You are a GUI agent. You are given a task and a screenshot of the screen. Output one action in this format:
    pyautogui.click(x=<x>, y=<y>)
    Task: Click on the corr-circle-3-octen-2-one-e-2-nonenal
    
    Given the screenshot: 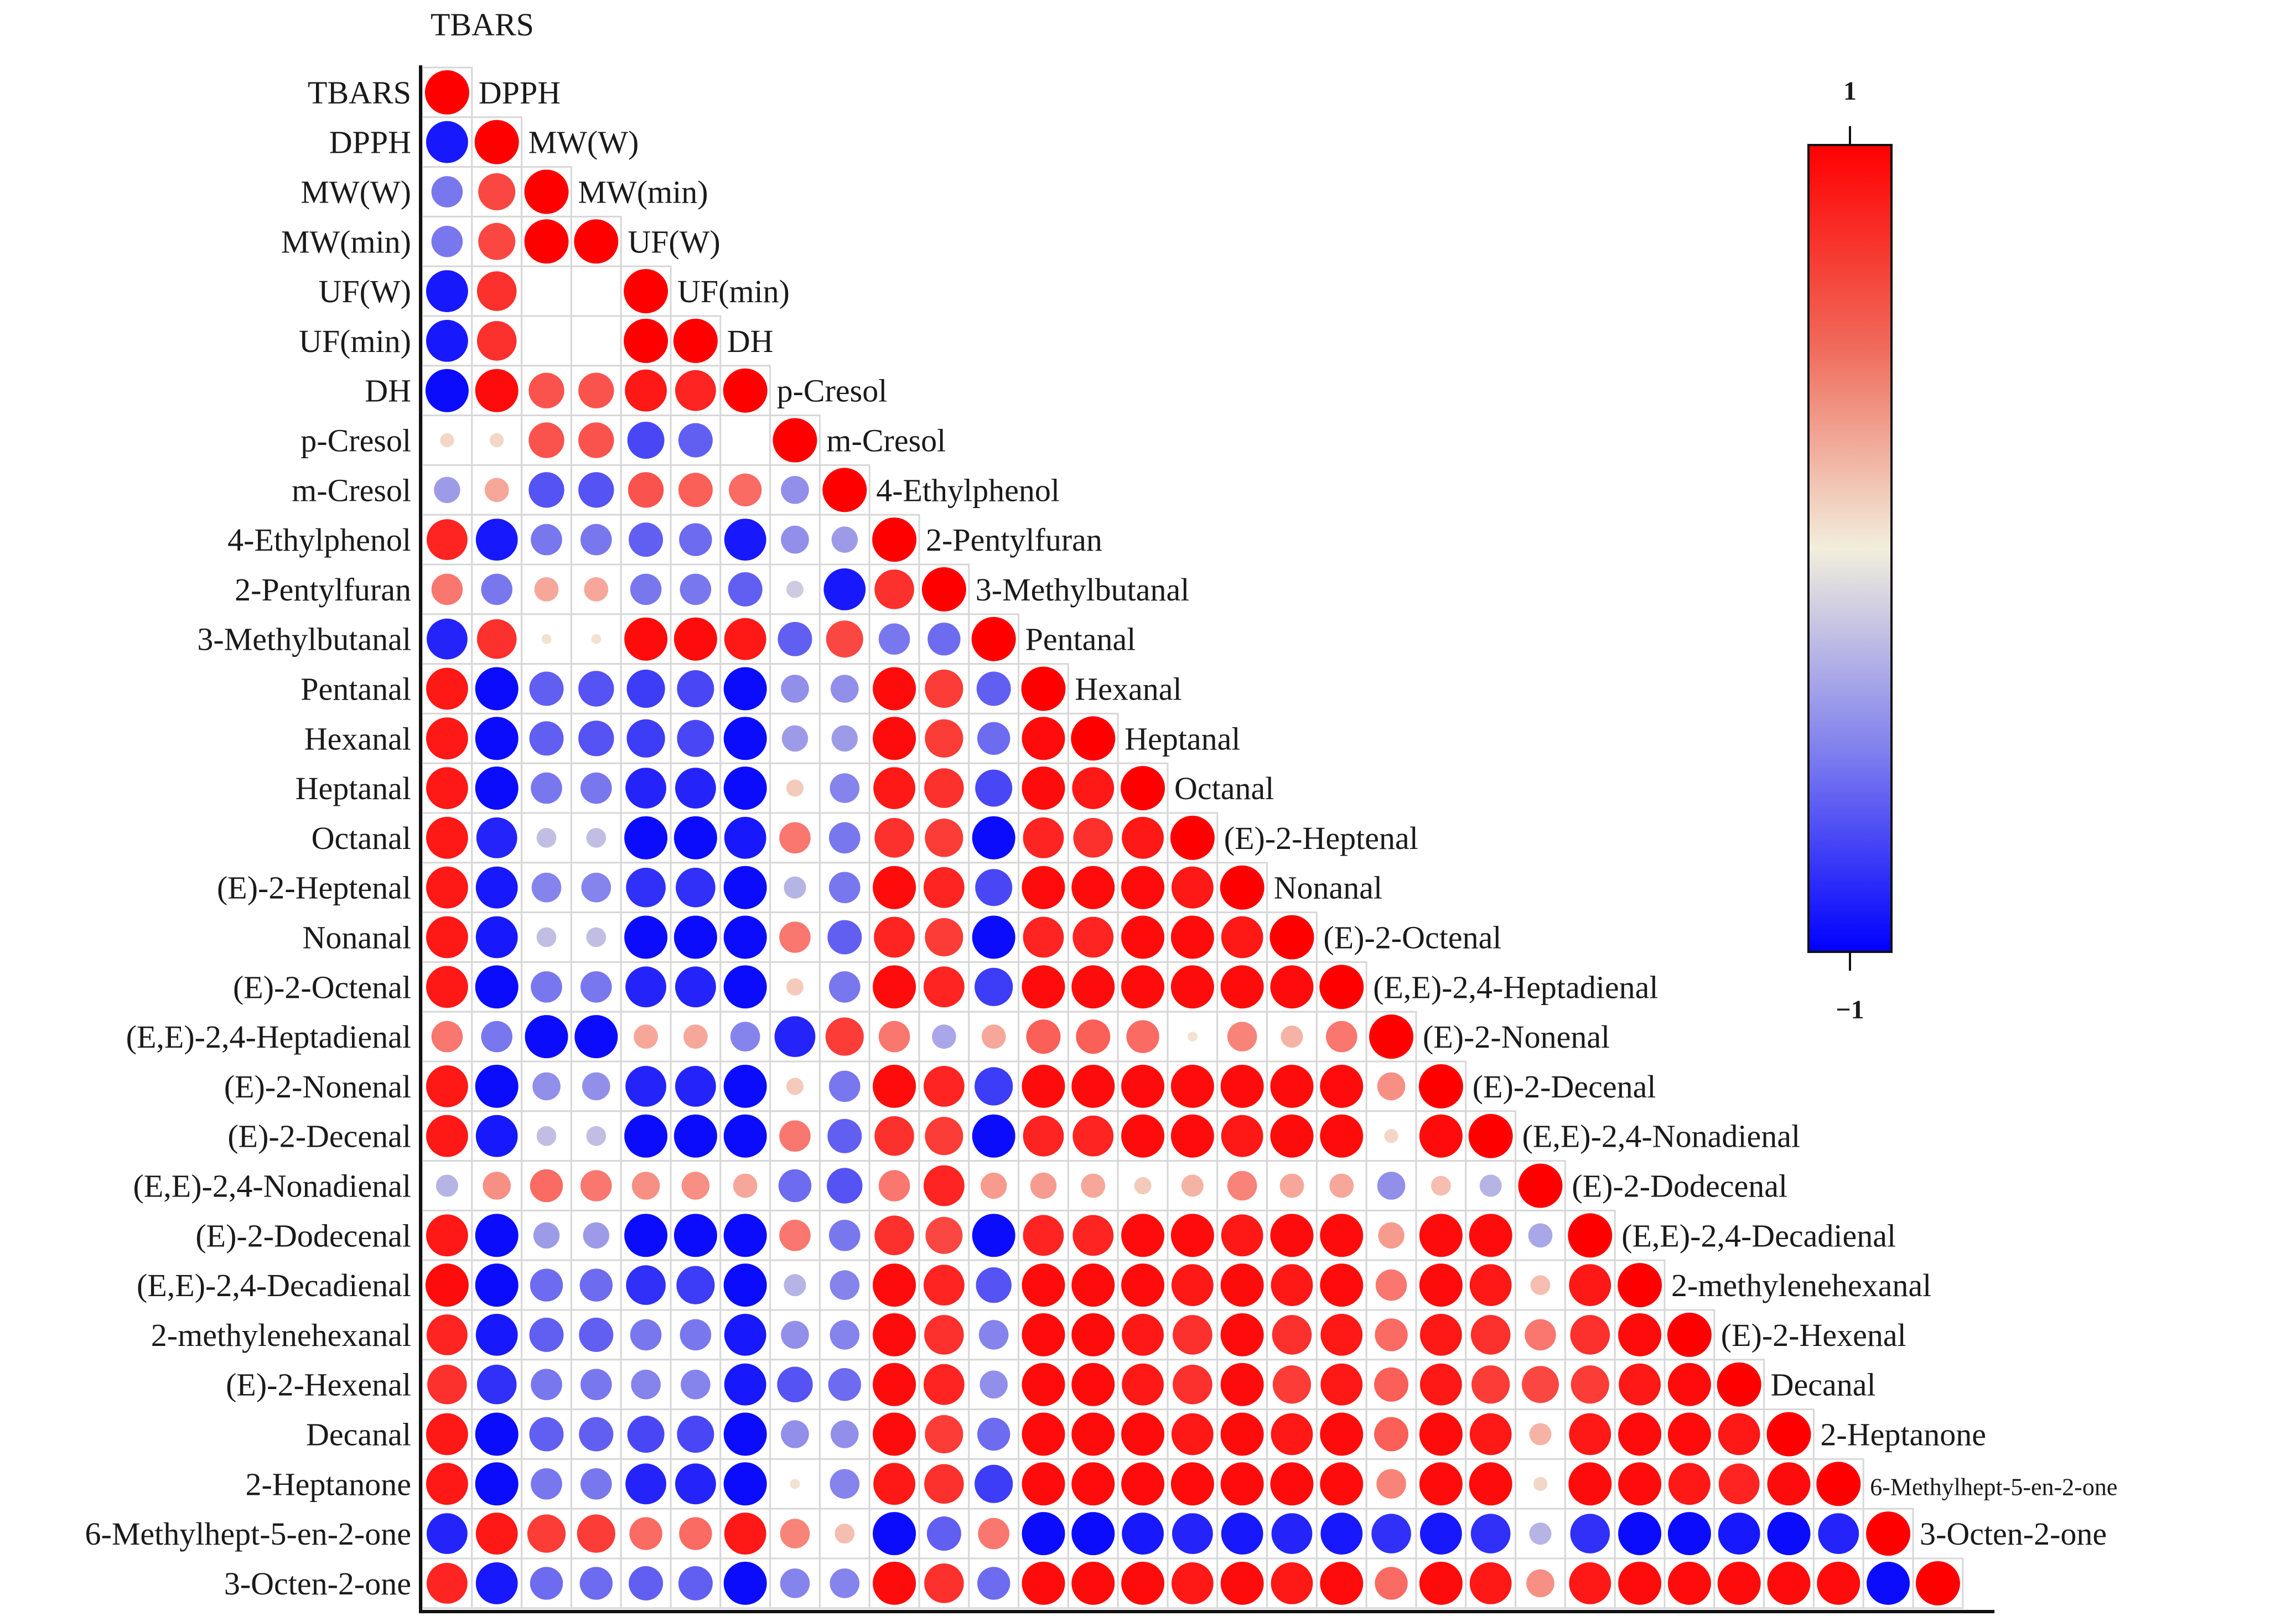 What is the action you would take?
    pyautogui.click(x=1441, y=1583)
    